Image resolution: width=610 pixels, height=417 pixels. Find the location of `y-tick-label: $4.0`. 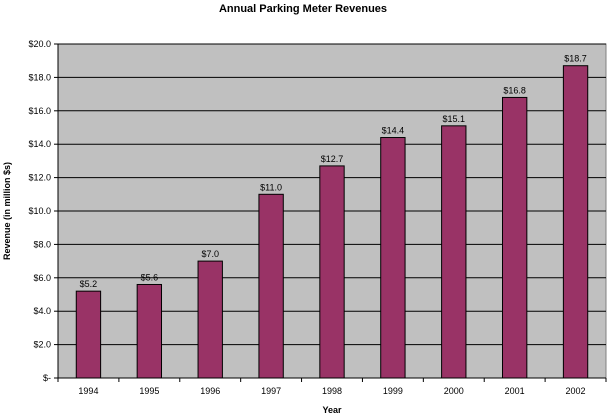

y-tick-label: $4.0 is located at coordinates (42, 311).